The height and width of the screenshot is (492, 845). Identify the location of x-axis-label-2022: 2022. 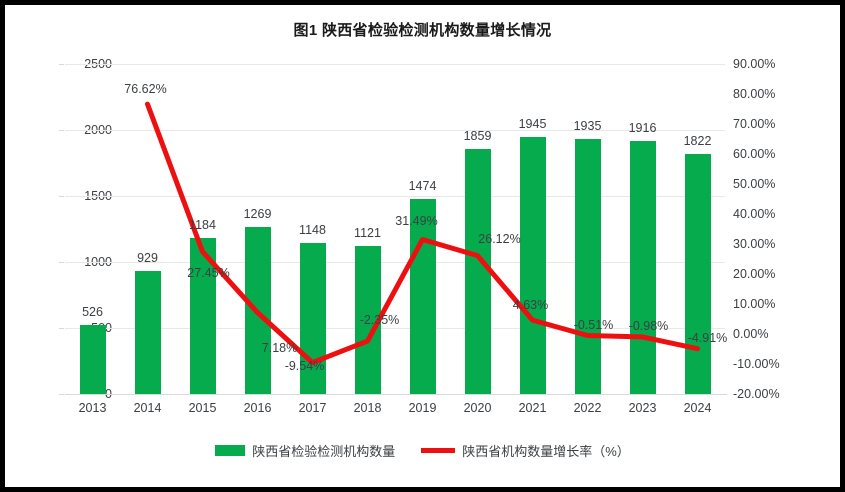
(587, 408).